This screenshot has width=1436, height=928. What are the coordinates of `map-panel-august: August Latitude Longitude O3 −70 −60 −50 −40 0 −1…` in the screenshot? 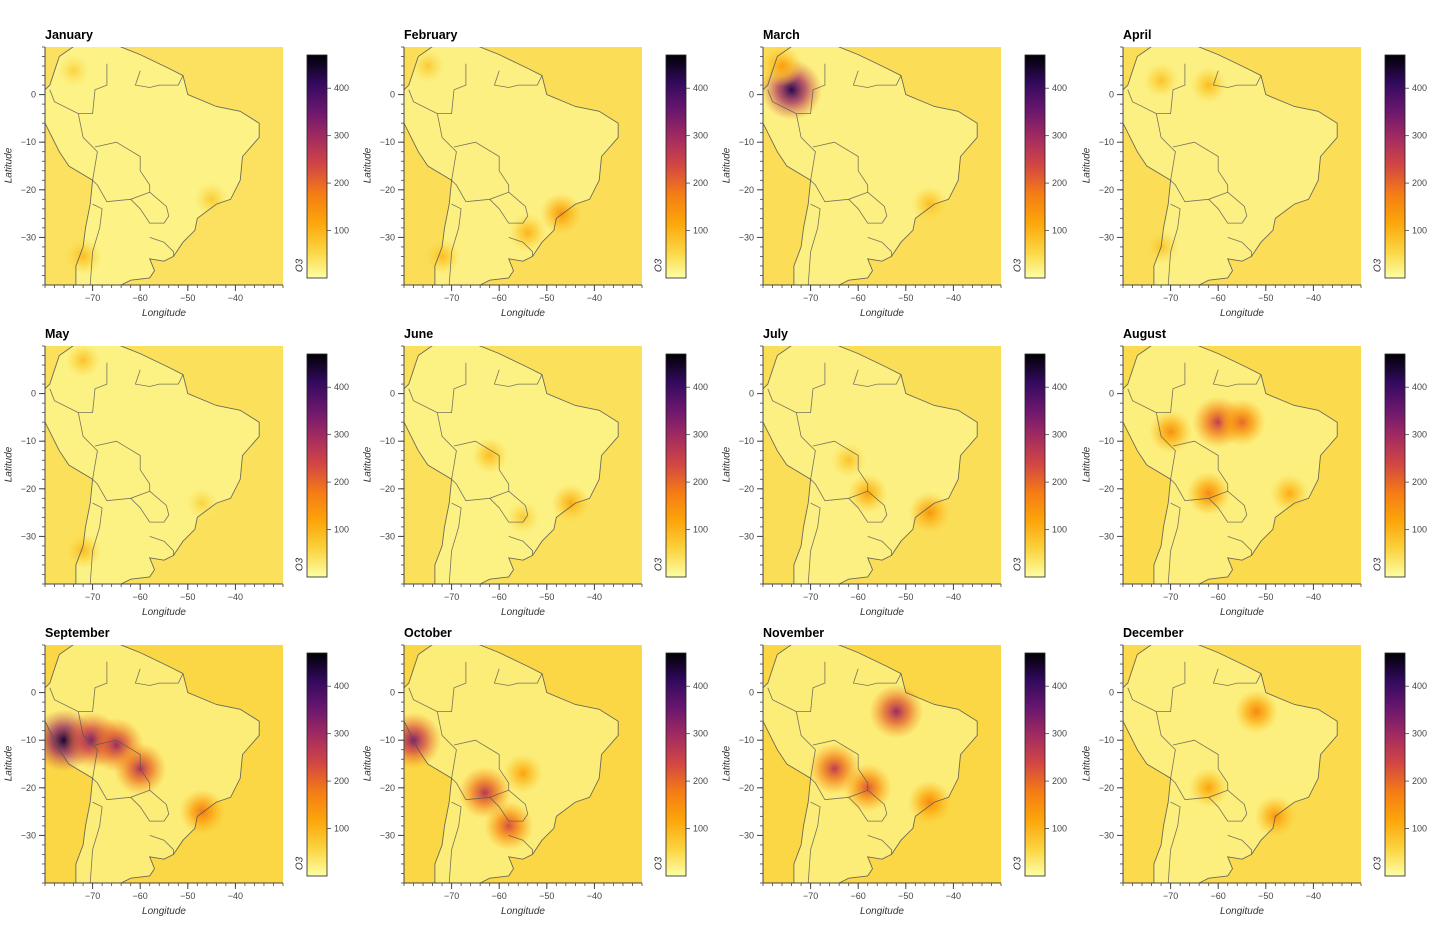 It's located at (1253, 447).